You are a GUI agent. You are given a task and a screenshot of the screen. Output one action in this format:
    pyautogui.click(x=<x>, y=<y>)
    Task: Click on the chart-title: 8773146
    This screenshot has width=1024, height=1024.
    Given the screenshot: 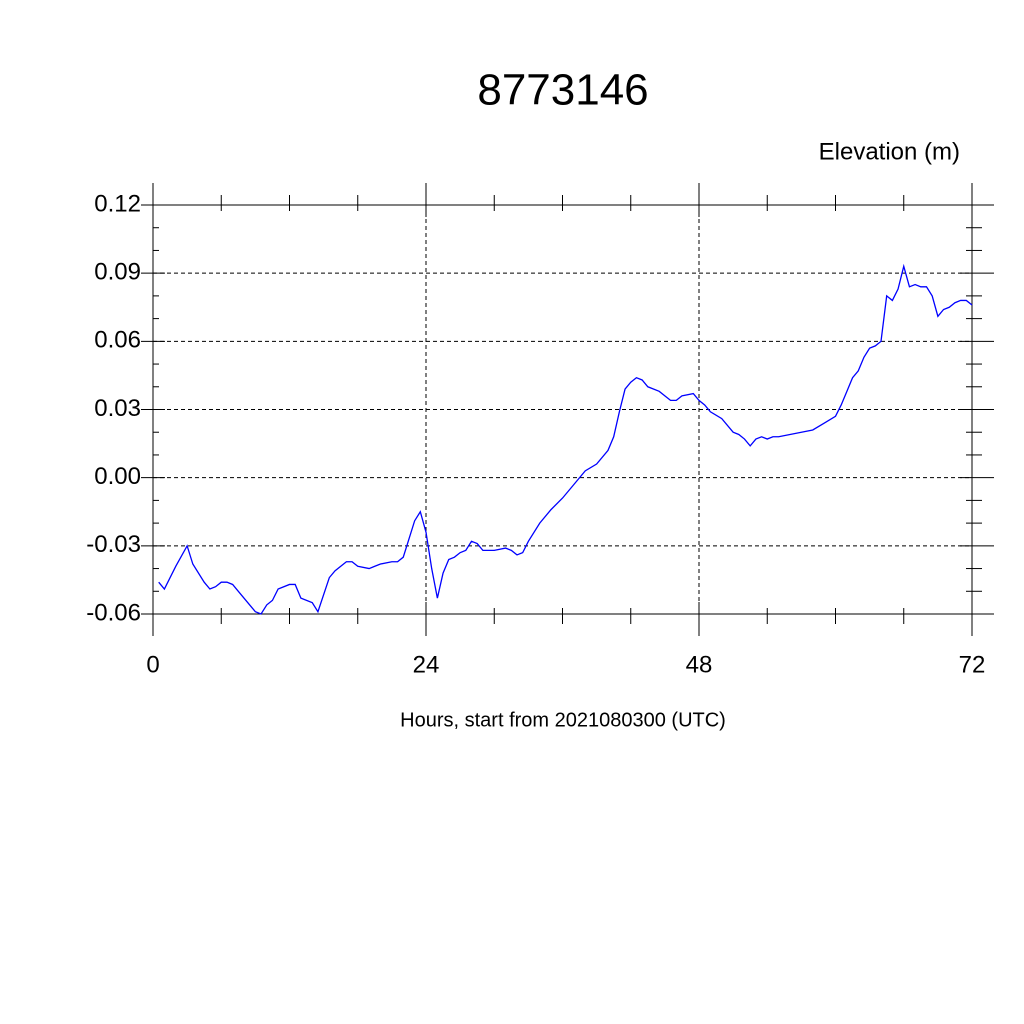 What is the action you would take?
    pyautogui.click(x=562, y=90)
    